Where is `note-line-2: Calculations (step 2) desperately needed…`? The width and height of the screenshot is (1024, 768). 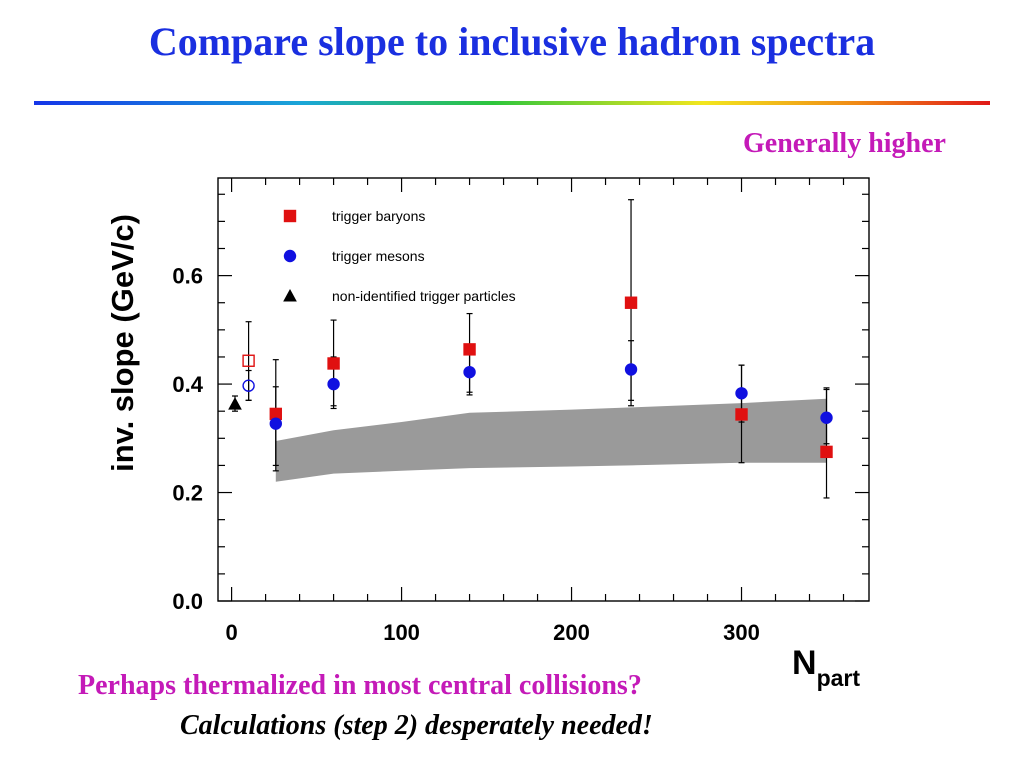
note-line-2: Calculations (step 2) desperately needed… is located at coordinates (416, 725).